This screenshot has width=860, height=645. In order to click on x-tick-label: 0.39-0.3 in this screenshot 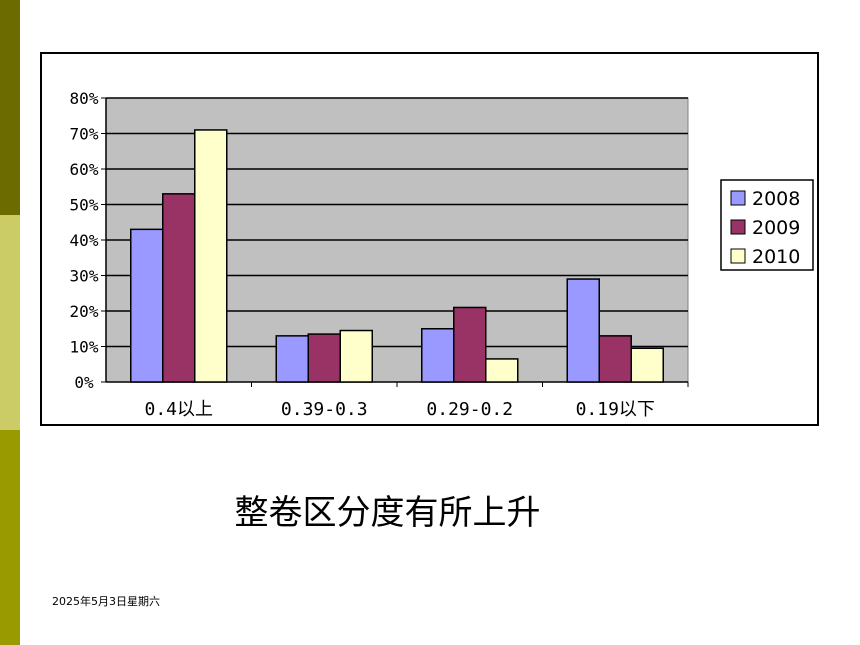, I will do `click(324, 409)`.